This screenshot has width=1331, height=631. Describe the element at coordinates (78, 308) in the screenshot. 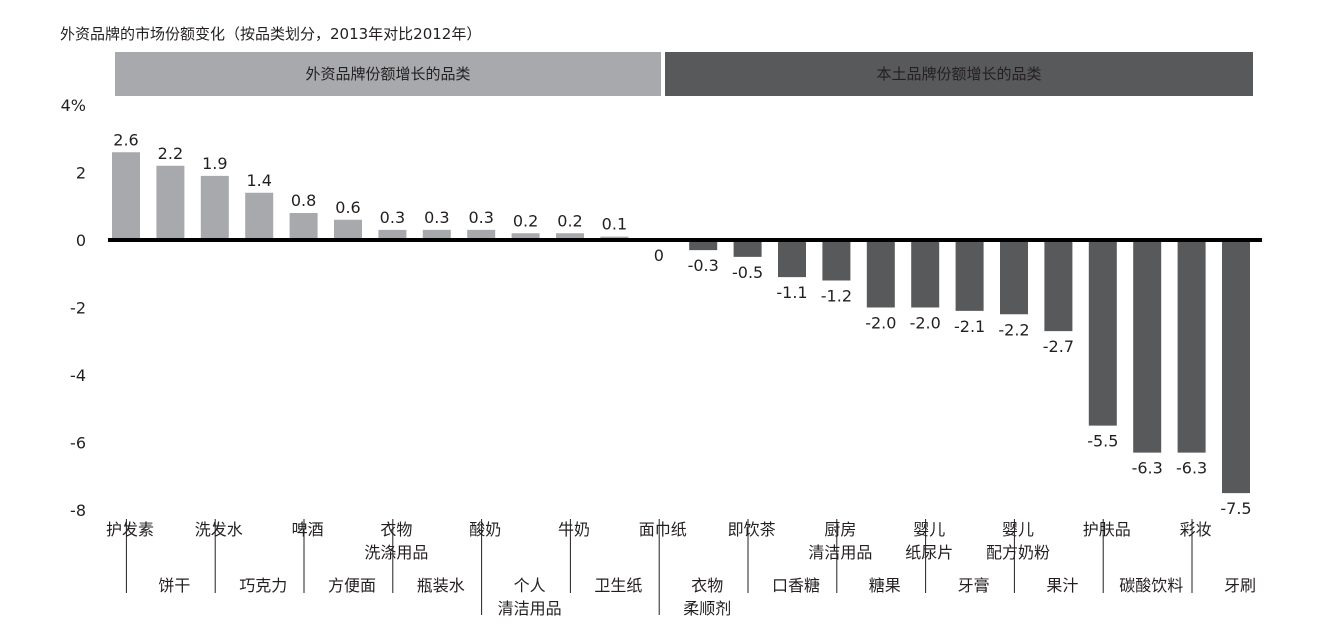

I see `y-tick-label: -2` at that location.